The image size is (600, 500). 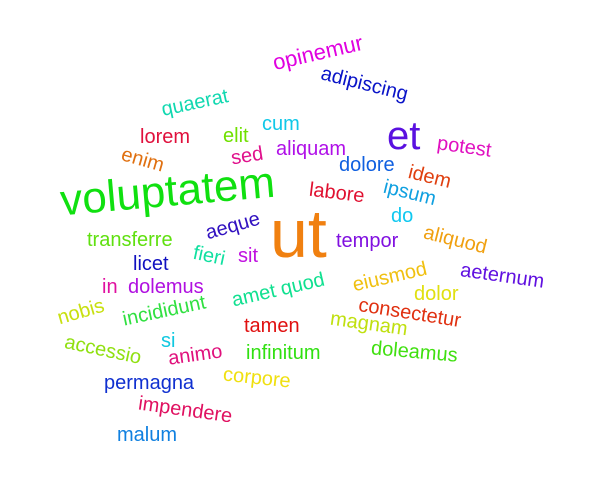 I want to click on word-et: et, so click(x=404, y=136).